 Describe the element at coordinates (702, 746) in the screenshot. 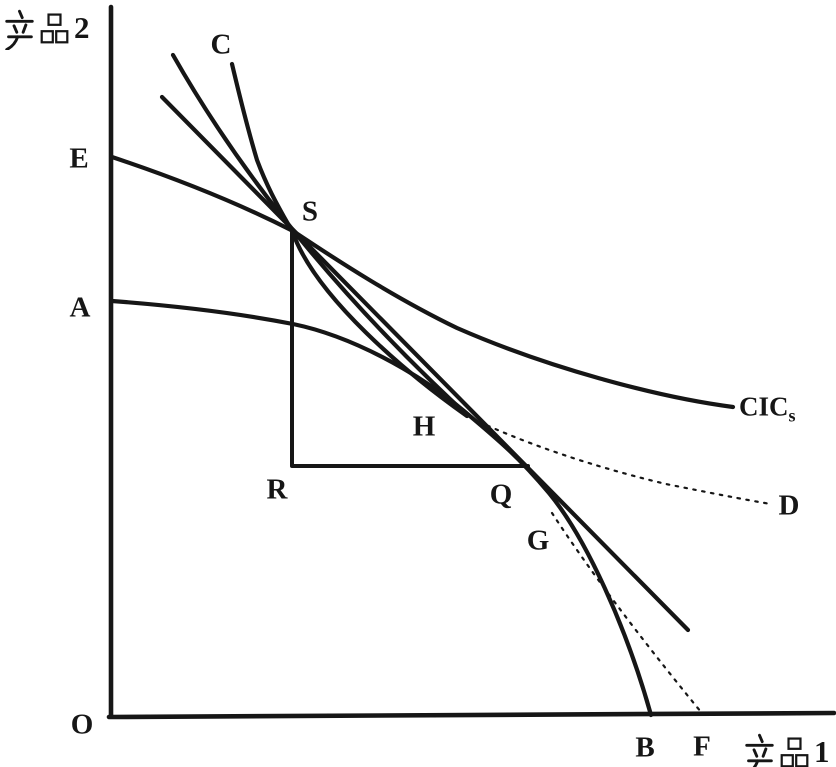

I see `point-label-f: F` at that location.